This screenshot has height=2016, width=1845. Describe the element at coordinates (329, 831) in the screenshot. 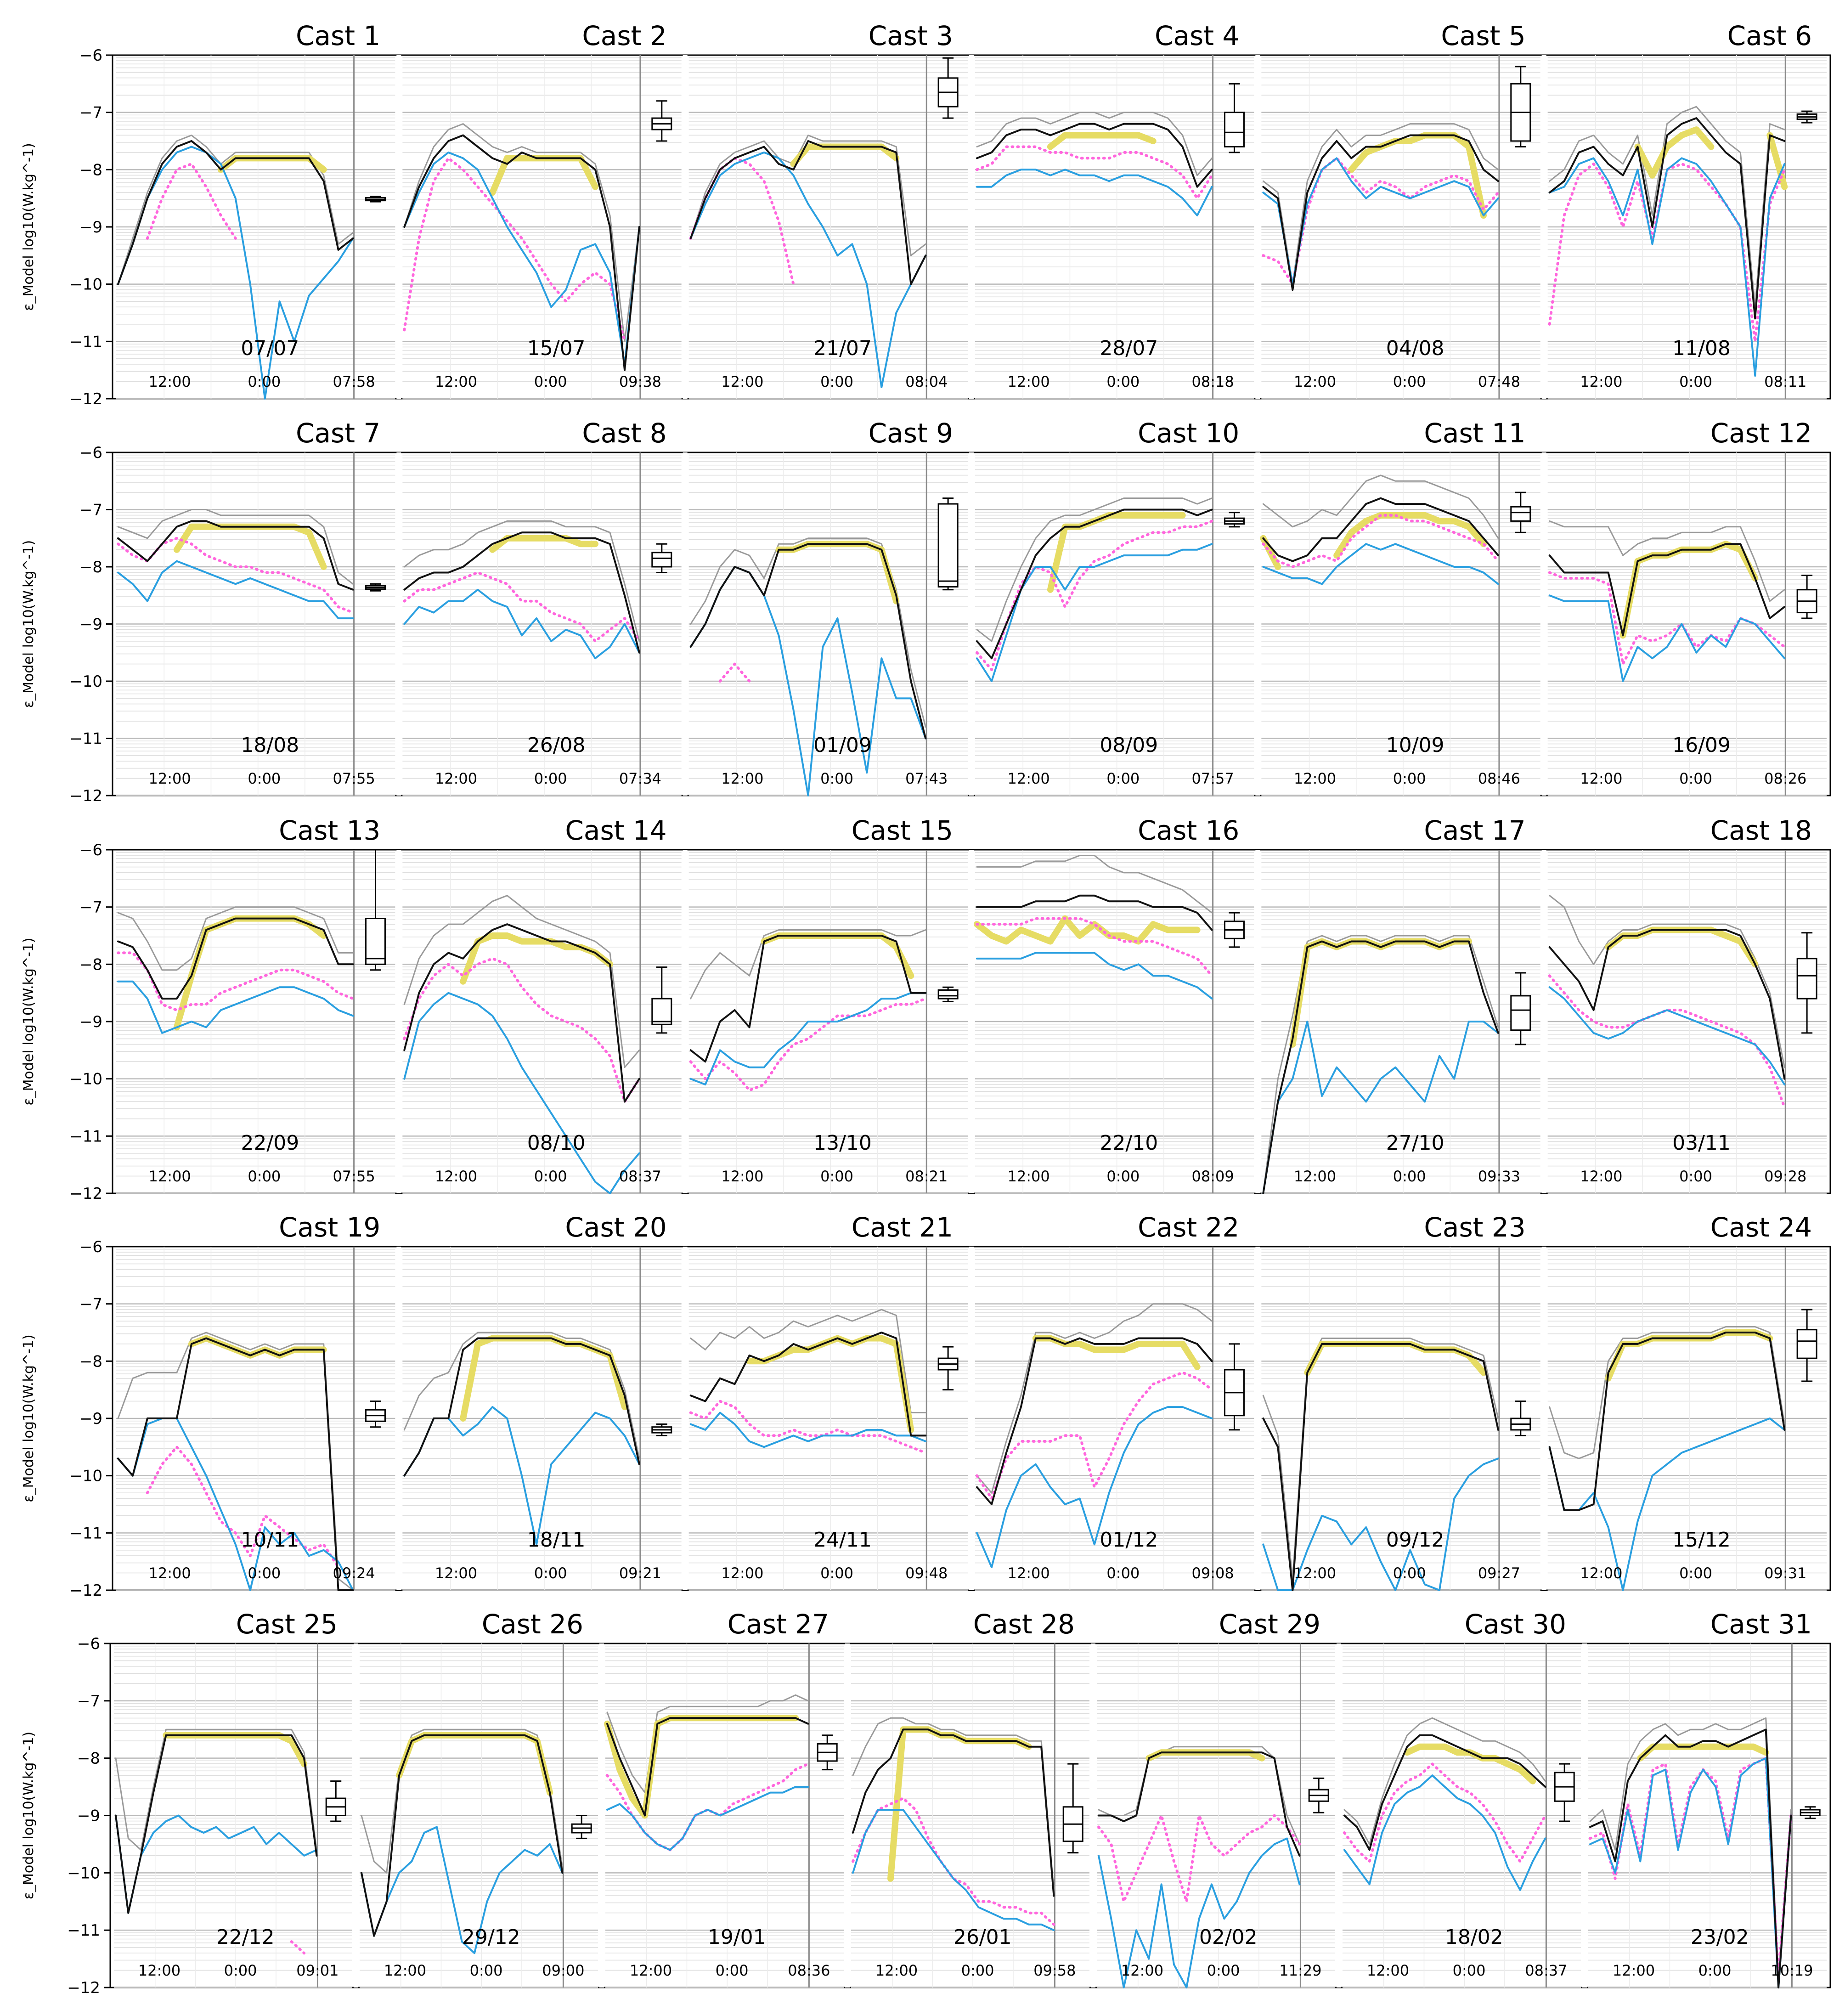

I see `panel-title: Cast 13` at that location.